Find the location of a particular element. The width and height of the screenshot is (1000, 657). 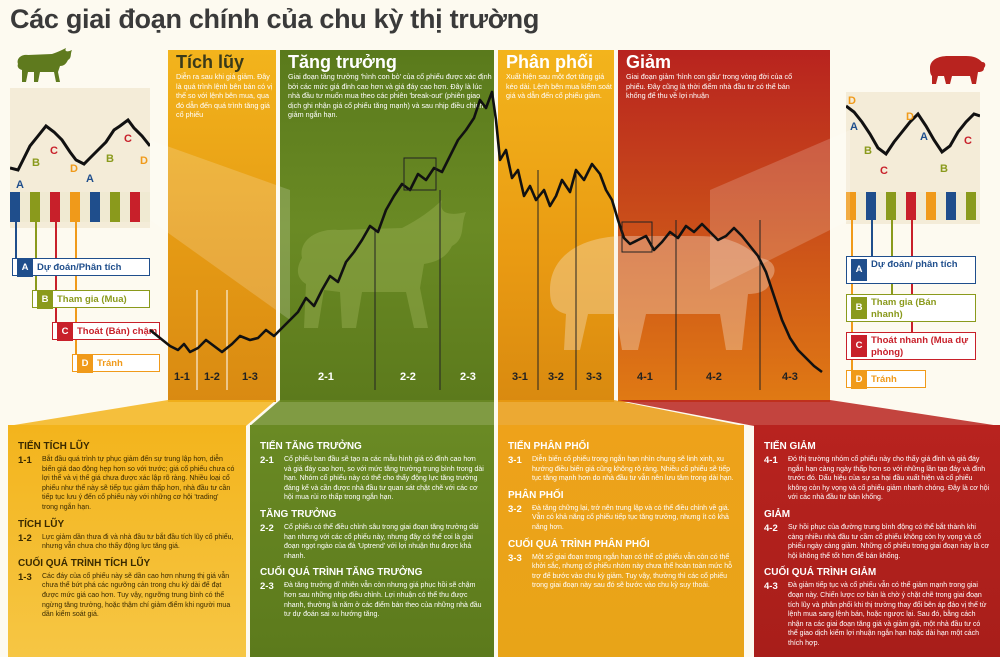

section-number: 3-2 is located at coordinates (515, 509).